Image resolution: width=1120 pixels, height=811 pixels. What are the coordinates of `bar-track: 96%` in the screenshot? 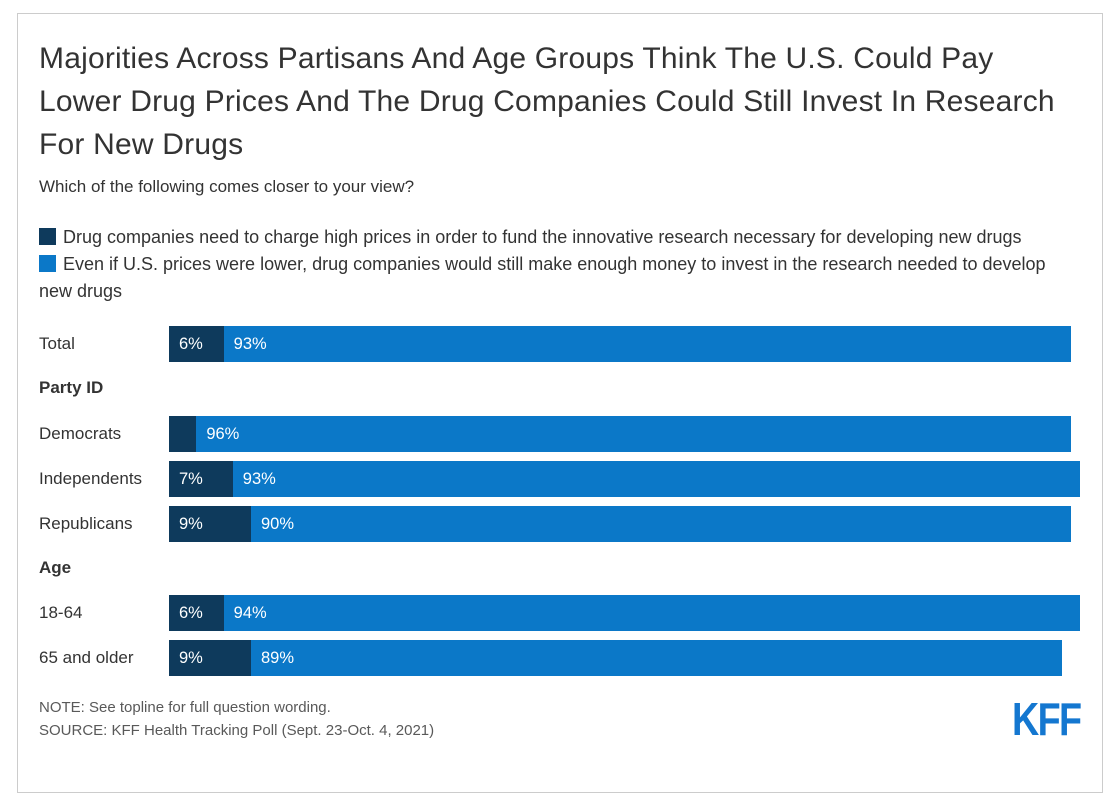 It's located at (624, 434).